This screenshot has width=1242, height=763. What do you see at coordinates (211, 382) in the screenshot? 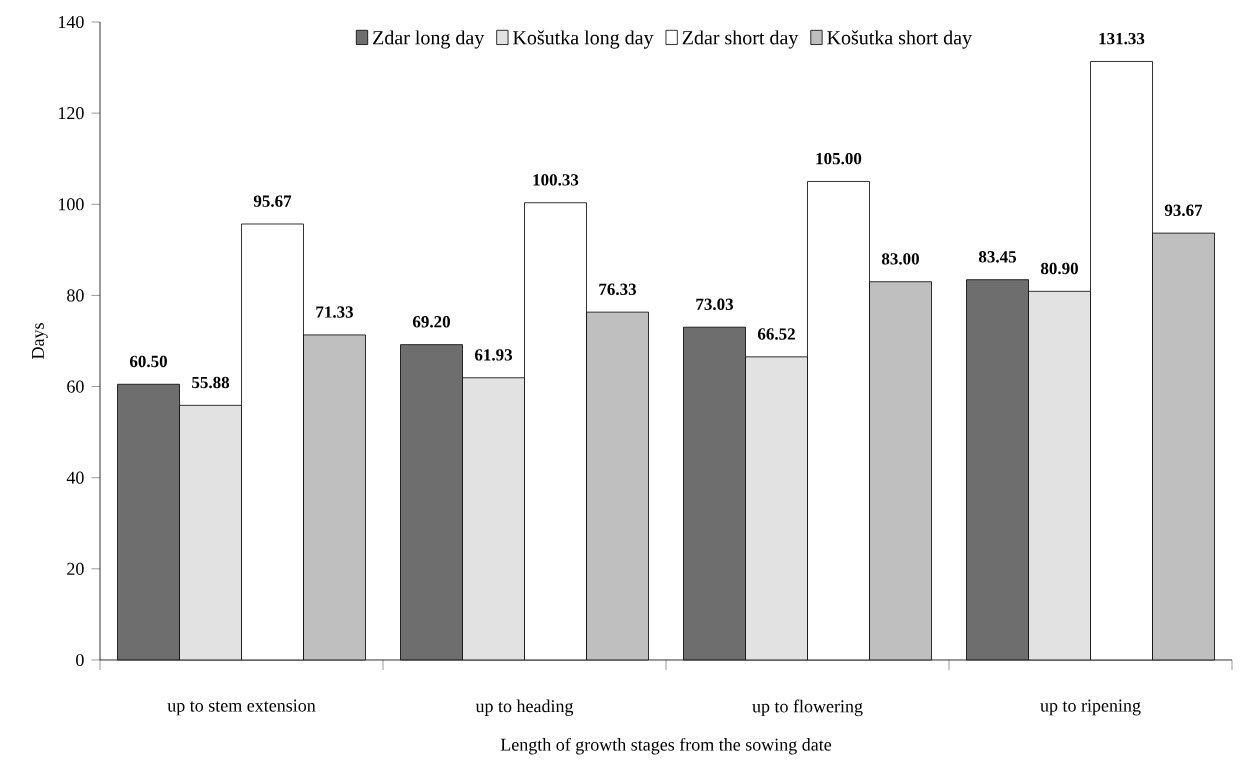
I see `data-label: 55.88` at bounding box center [211, 382].